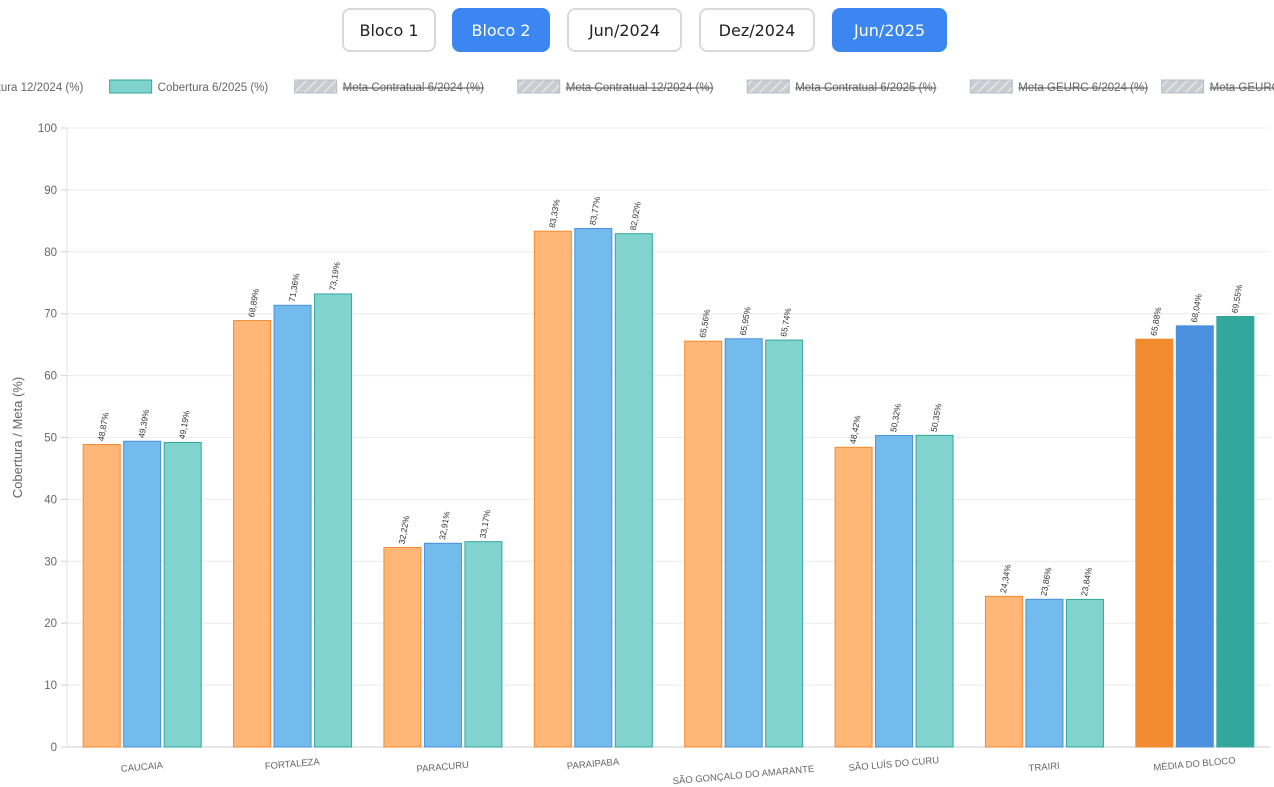 The image size is (1274, 787). Describe the element at coordinates (50, 500) in the screenshot. I see `y-tick-label: 40` at that location.